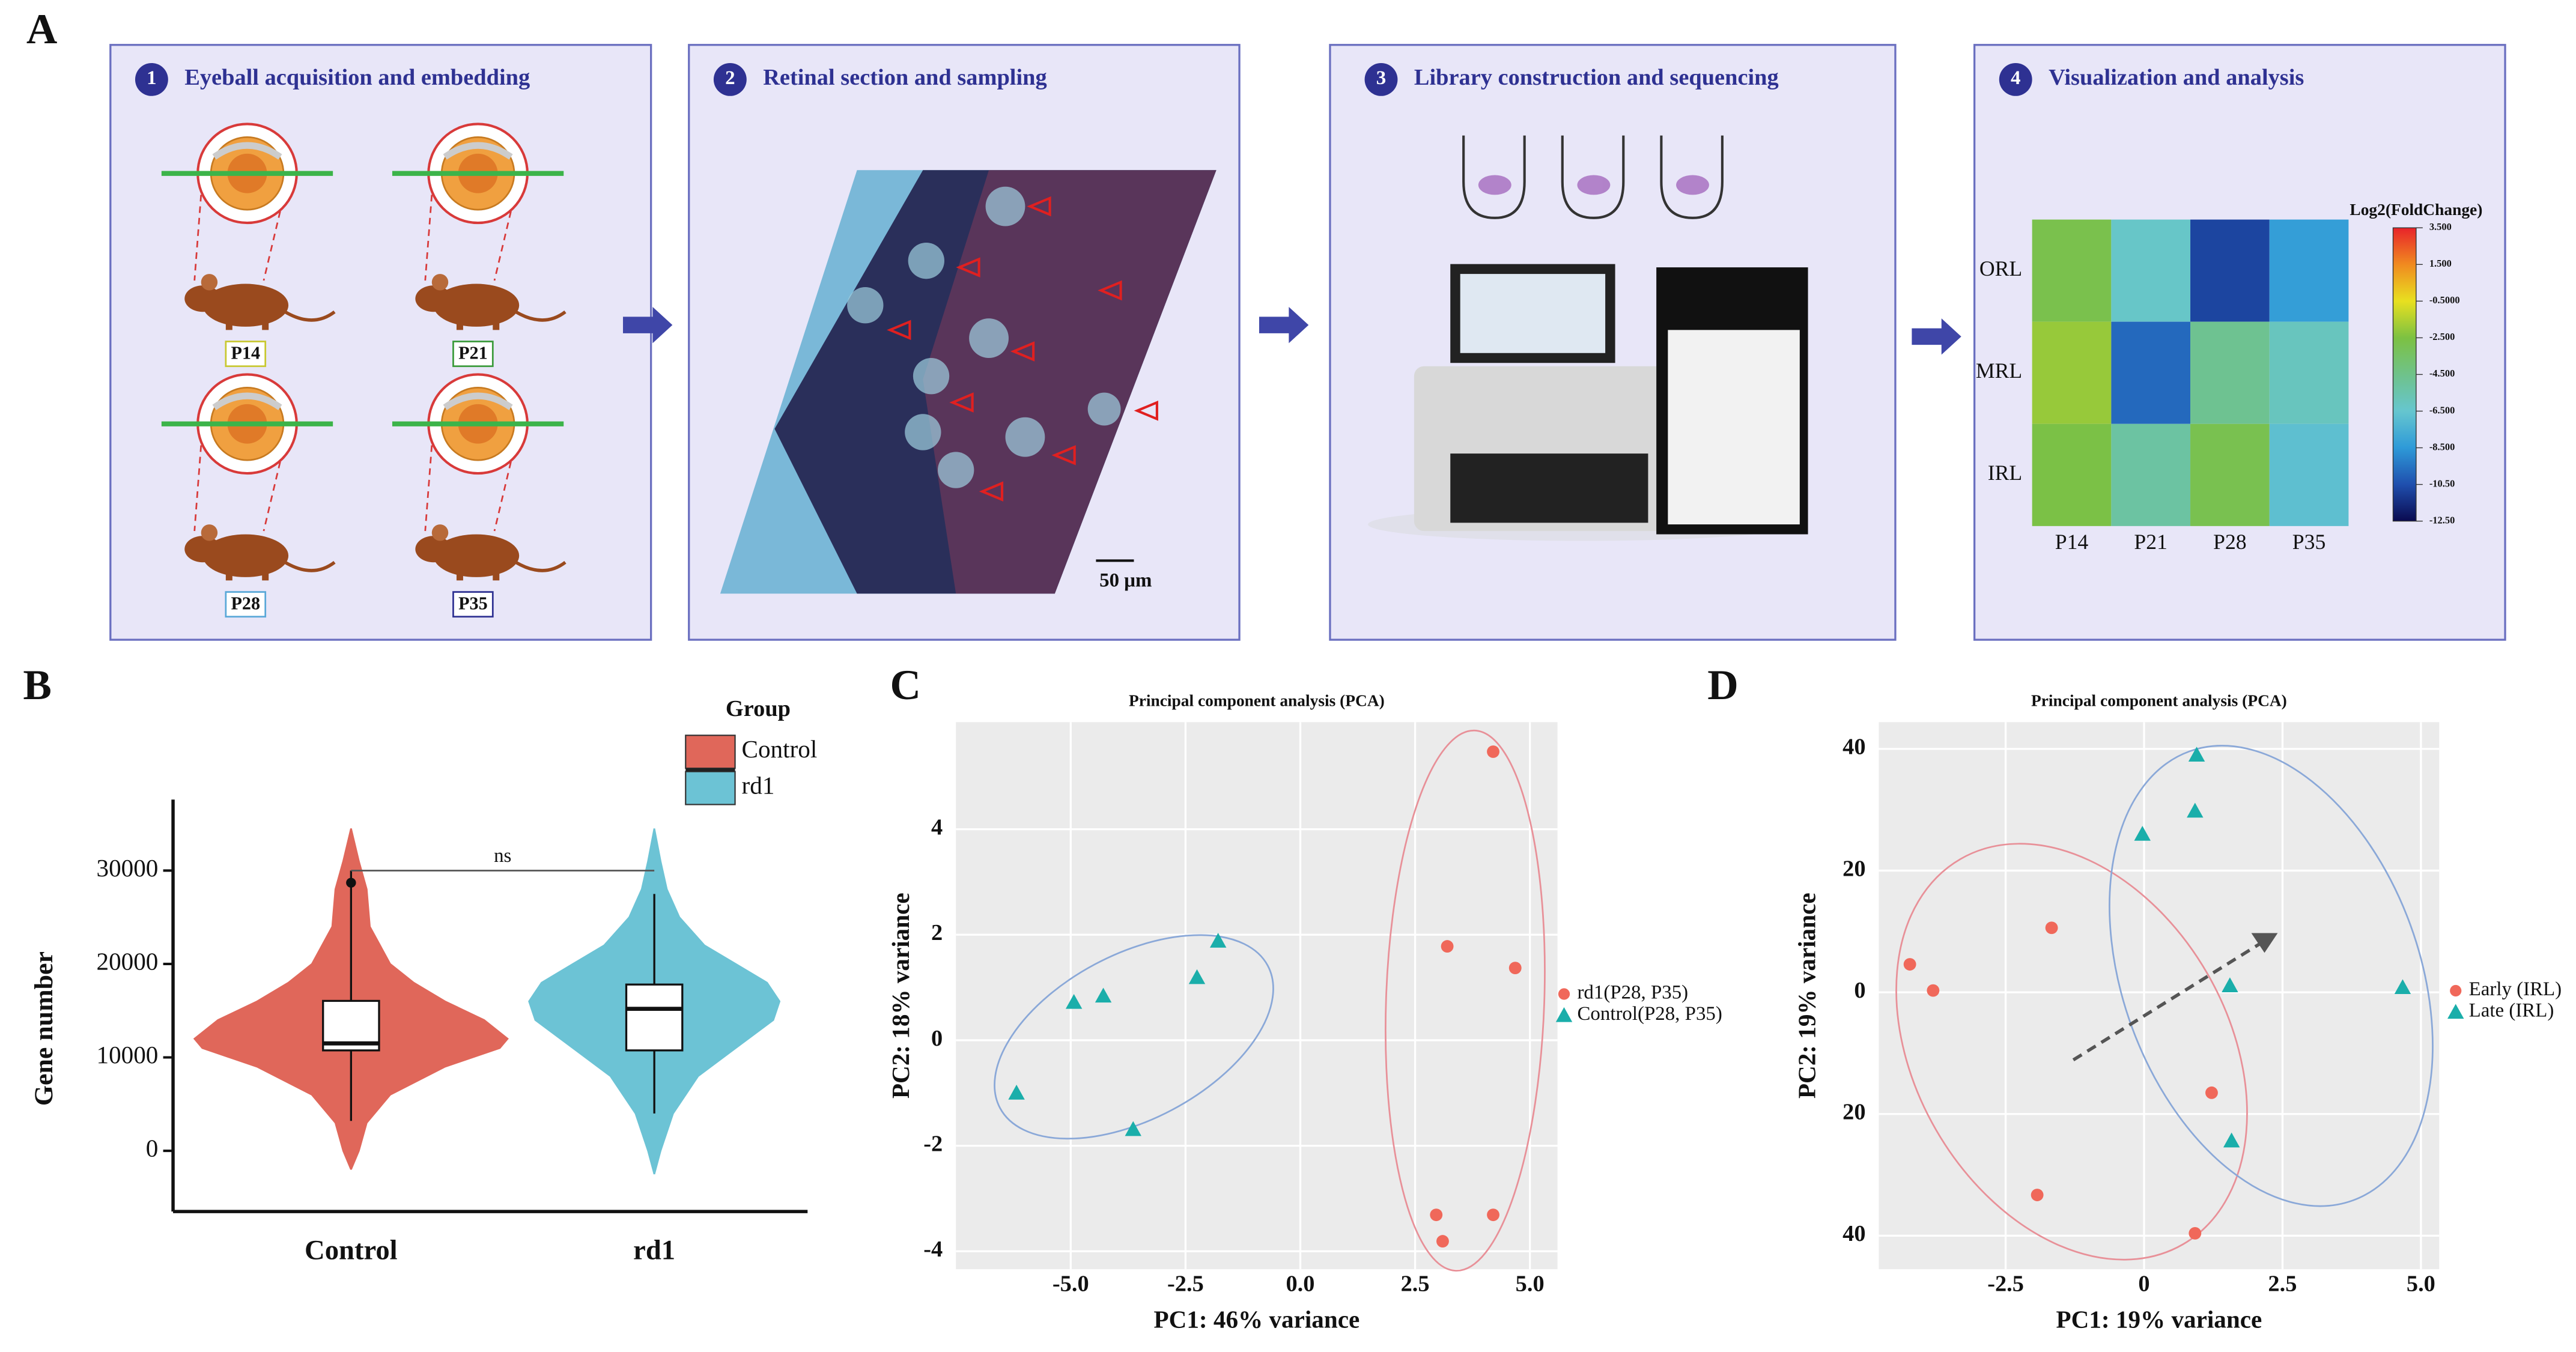 The height and width of the screenshot is (1352, 2576). What do you see at coordinates (937, 932) in the screenshot?
I see `y-tick-label: 2` at bounding box center [937, 932].